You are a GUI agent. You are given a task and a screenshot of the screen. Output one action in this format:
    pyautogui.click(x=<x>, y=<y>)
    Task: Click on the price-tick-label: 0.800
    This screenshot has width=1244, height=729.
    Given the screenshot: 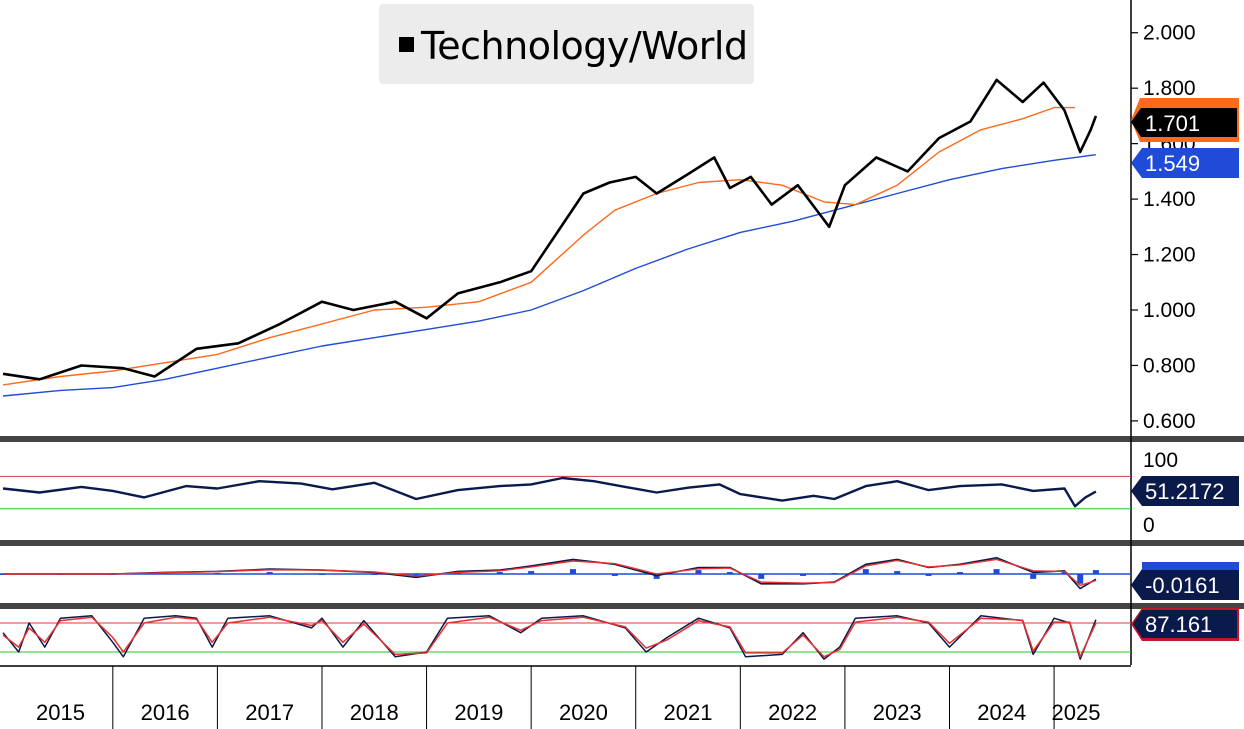 What is the action you would take?
    pyautogui.click(x=1169, y=365)
    